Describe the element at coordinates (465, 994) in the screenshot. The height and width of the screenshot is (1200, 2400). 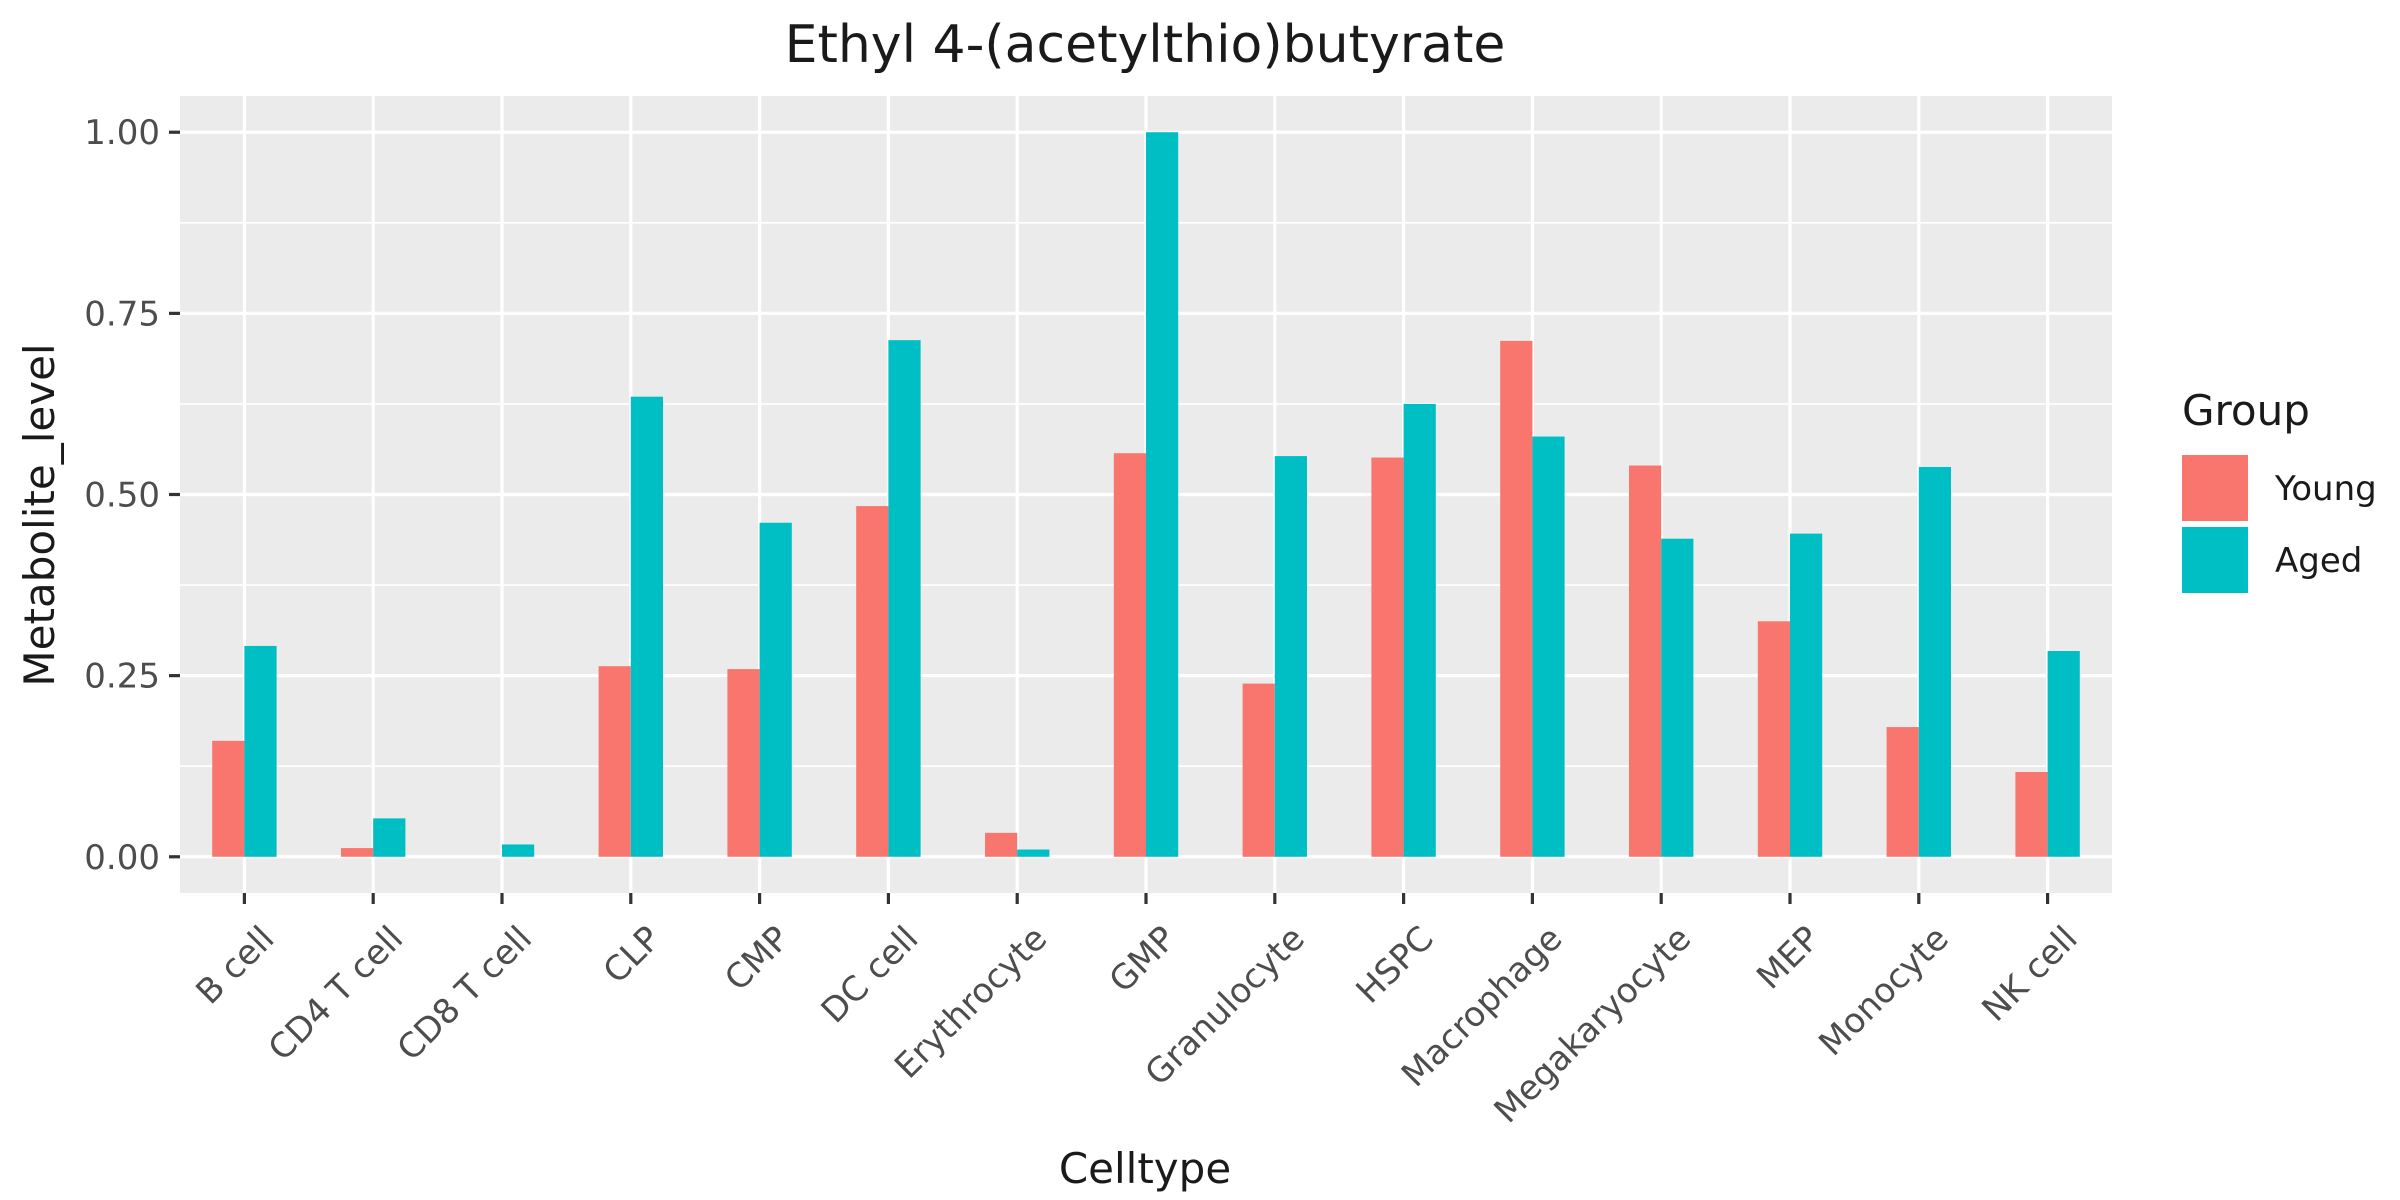
I see `x-tick-label: CD8 T cell` at that location.